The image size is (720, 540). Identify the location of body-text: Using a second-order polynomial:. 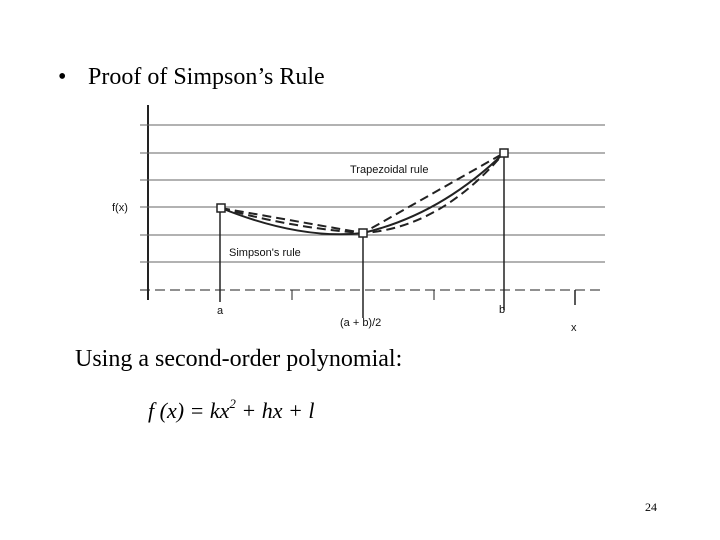
(238, 359).